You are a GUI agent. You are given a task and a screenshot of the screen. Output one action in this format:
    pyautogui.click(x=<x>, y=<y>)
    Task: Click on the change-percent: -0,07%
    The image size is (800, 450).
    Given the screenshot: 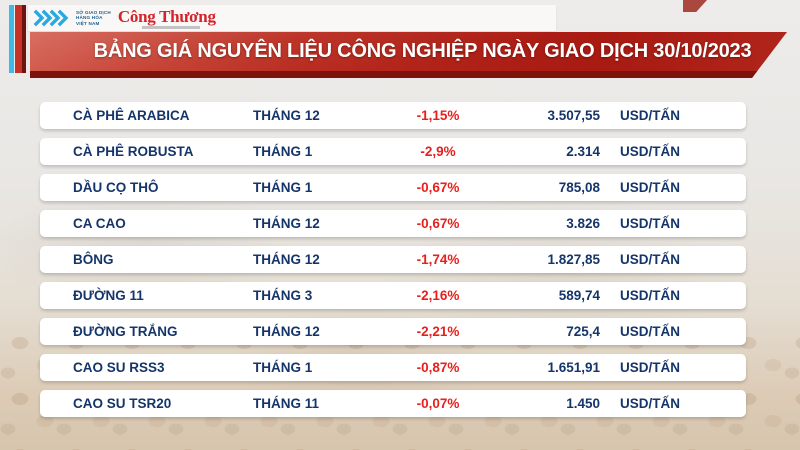 What is the action you would take?
    pyautogui.click(x=438, y=403)
    